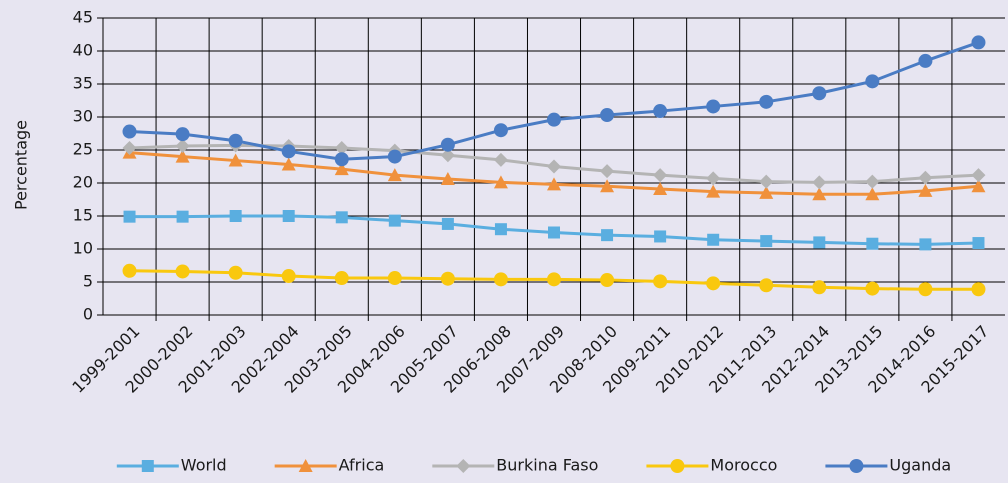  I want to click on legend: World Africa Burkina Faso Morocco Uganda, so click(533, 465).